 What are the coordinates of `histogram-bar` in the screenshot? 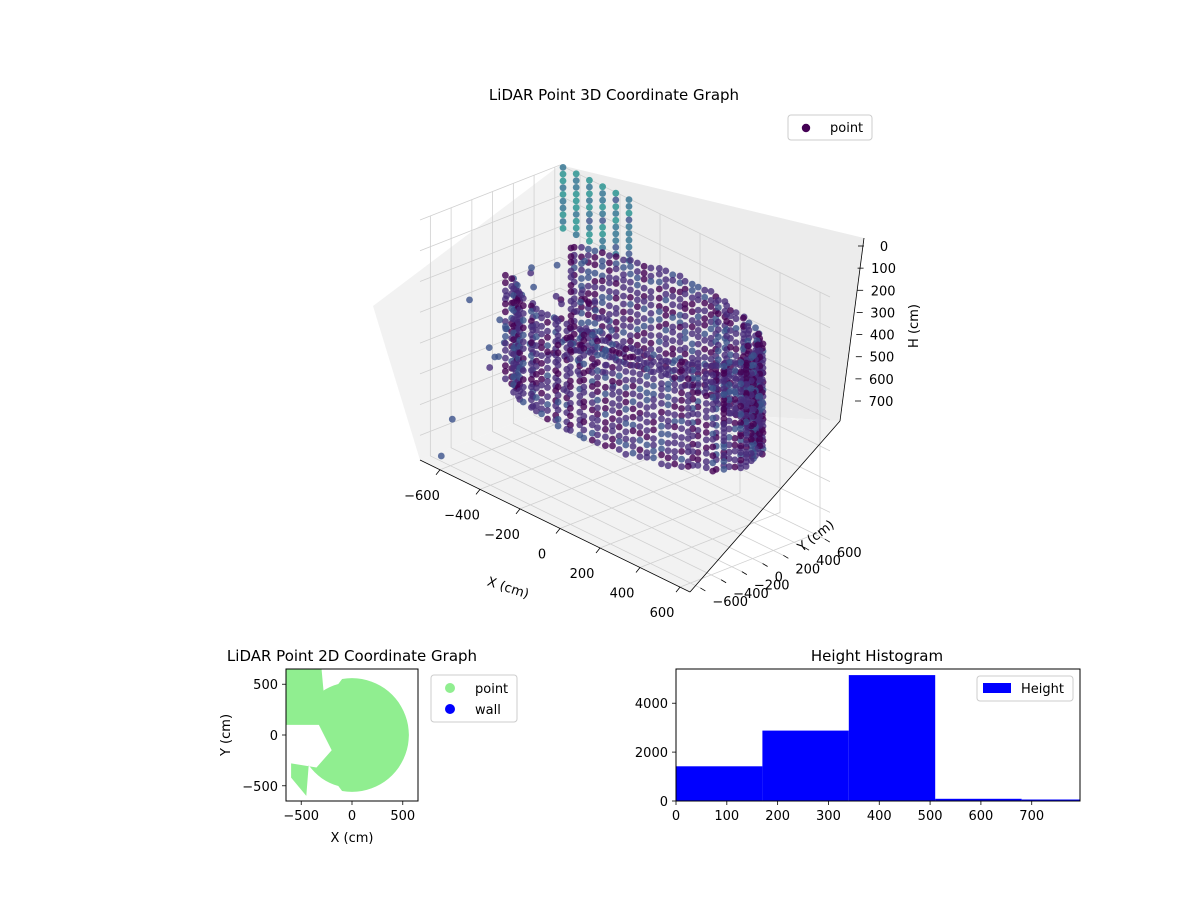 It's located at (1050, 800).